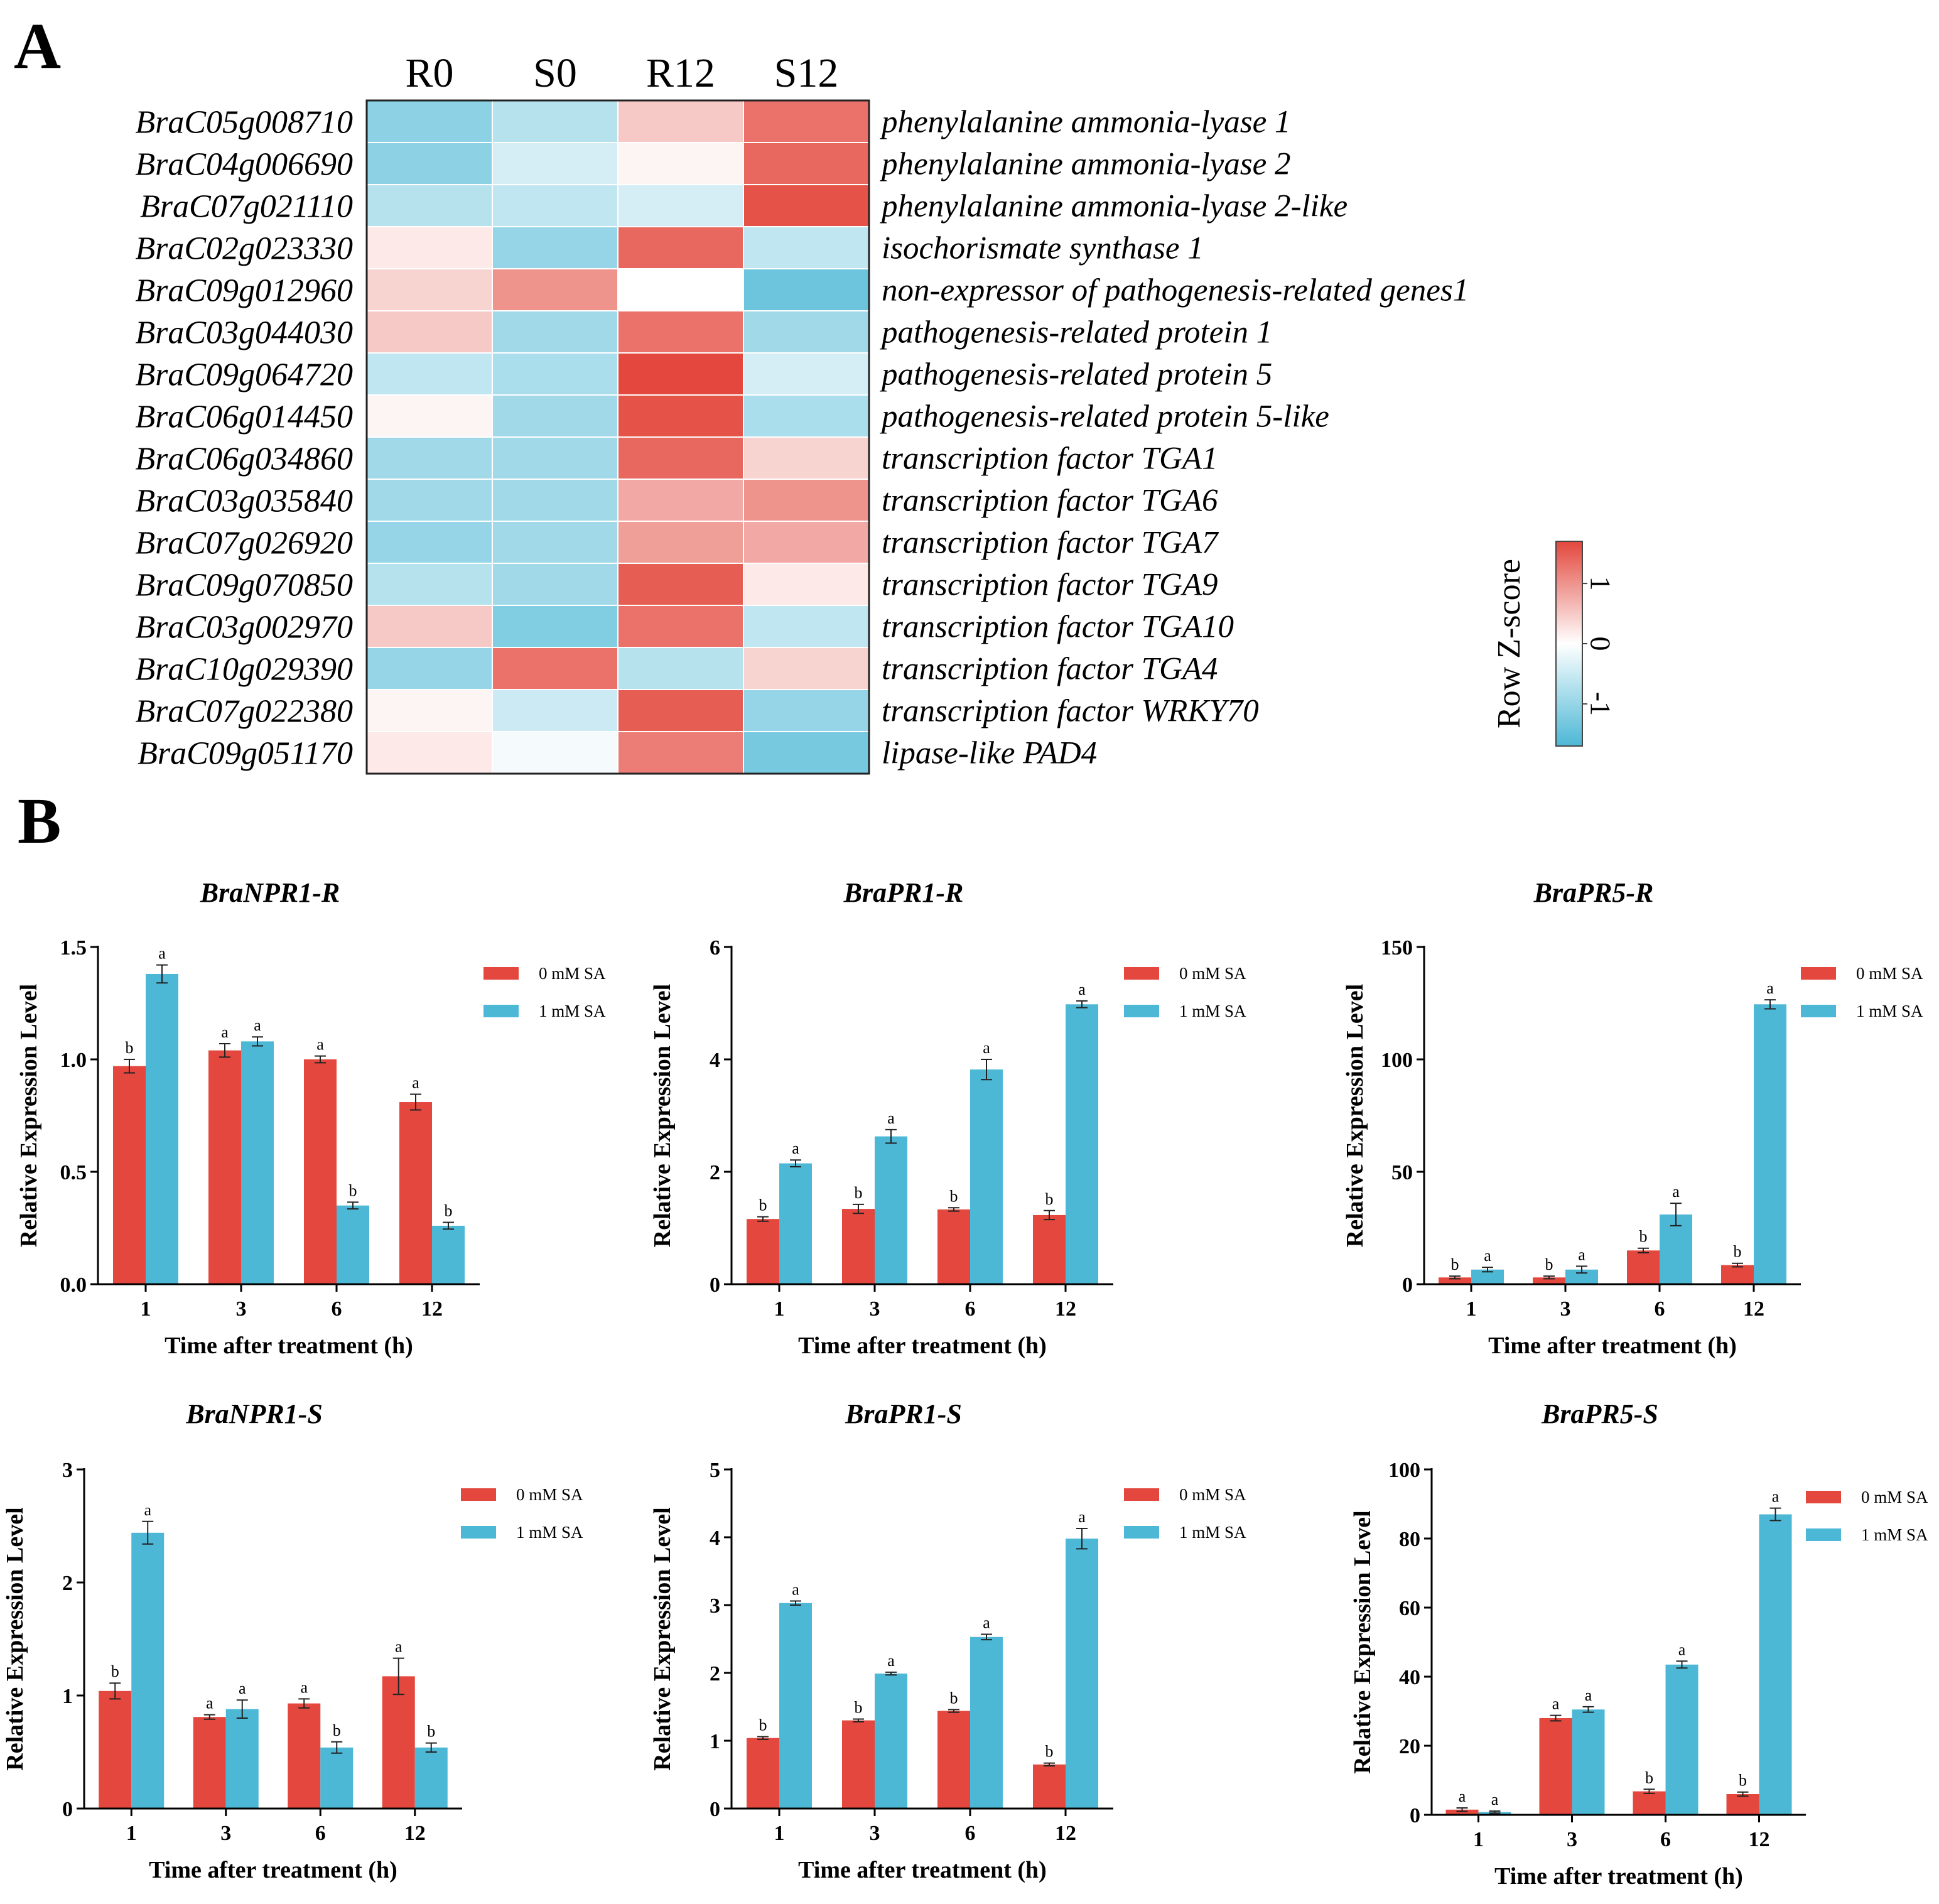 The height and width of the screenshot is (1904, 1939). I want to click on y-tick-label: 60, so click(1409, 1608).